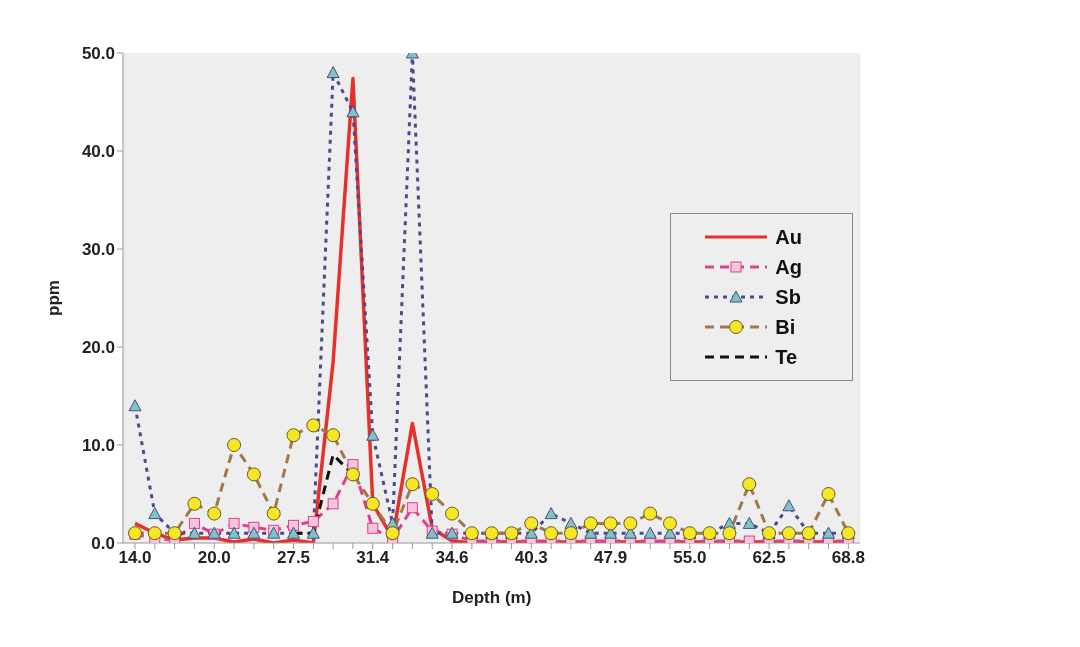  I want to click on y-tick-label: 0.0, so click(103, 544).